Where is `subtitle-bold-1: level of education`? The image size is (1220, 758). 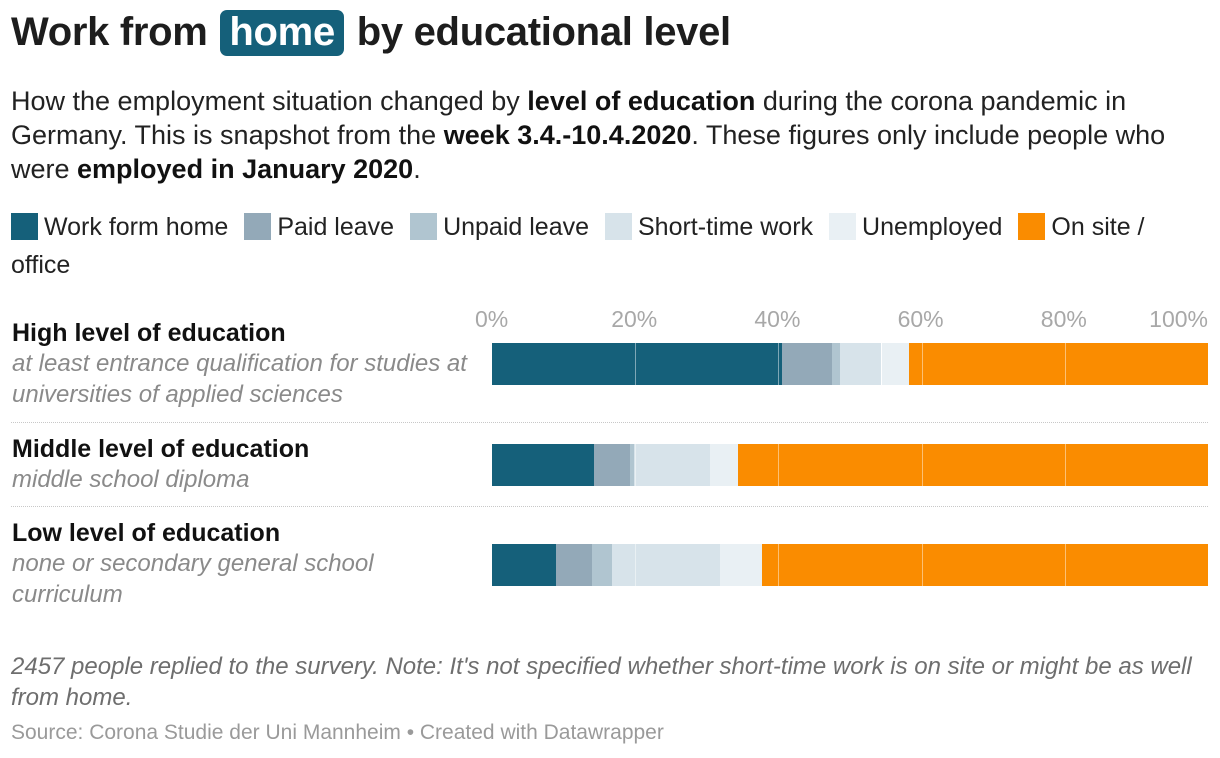 subtitle-bold-1: level of education is located at coordinates (641, 101).